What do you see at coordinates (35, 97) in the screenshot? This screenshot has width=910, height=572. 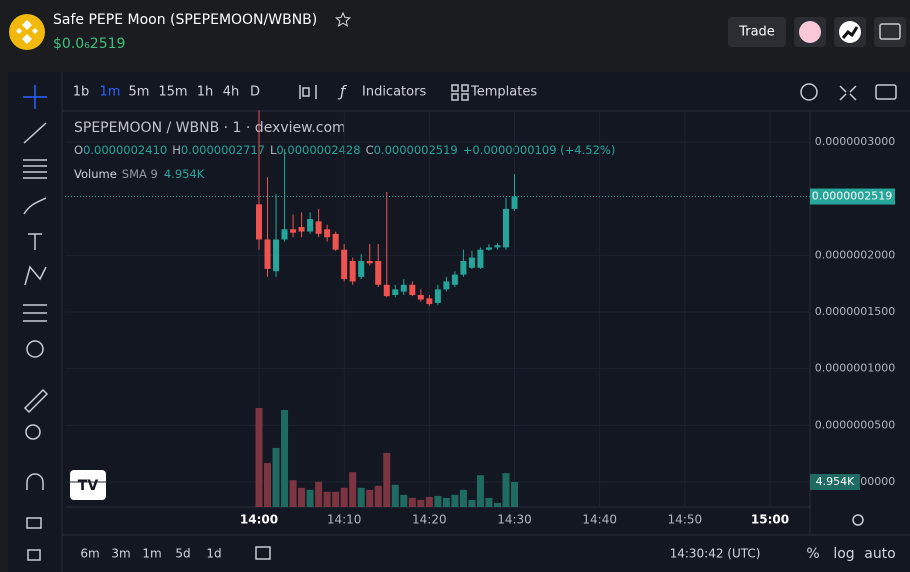 I see `crosshair-tool` at bounding box center [35, 97].